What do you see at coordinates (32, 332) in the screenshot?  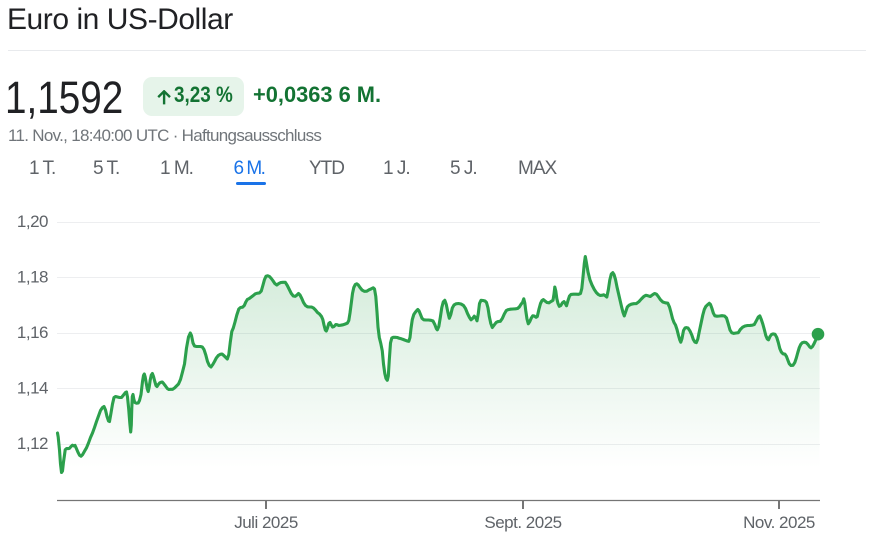 I see `svg-text: 1,16` at bounding box center [32, 332].